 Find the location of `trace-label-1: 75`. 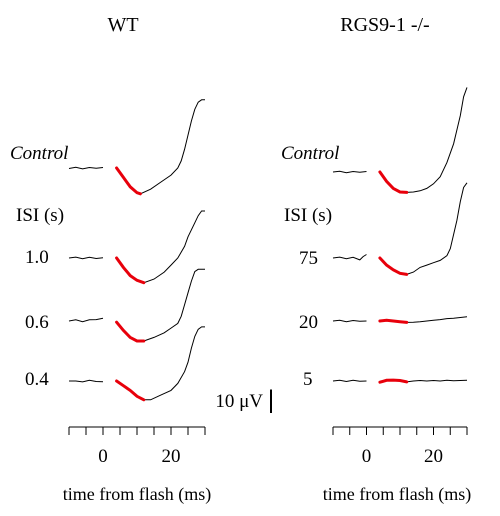

trace-label-1: 75 is located at coordinates (308, 258).